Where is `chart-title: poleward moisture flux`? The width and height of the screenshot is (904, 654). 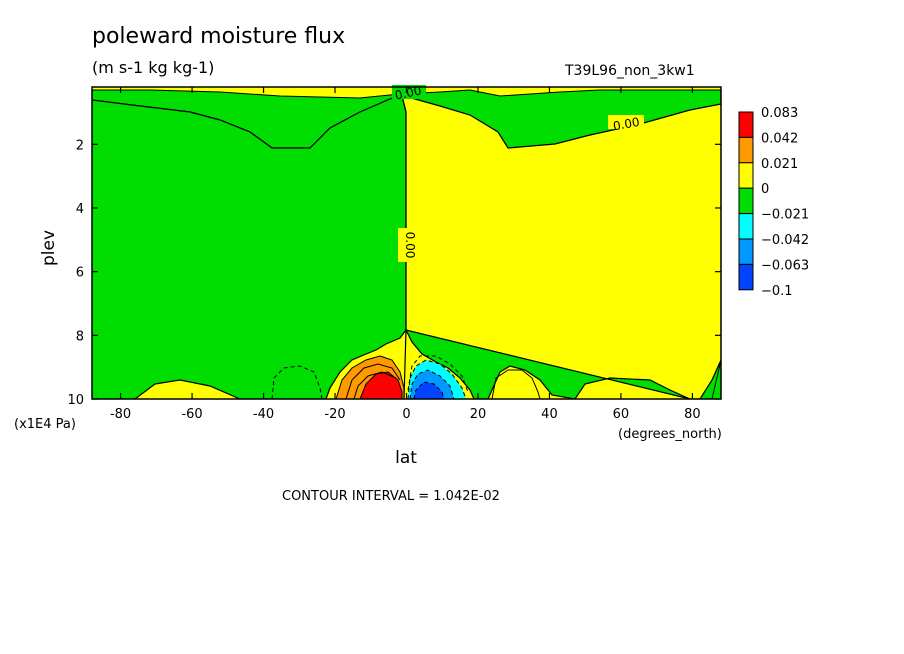
chart-title: poleward moisture flux is located at coordinates (219, 36).